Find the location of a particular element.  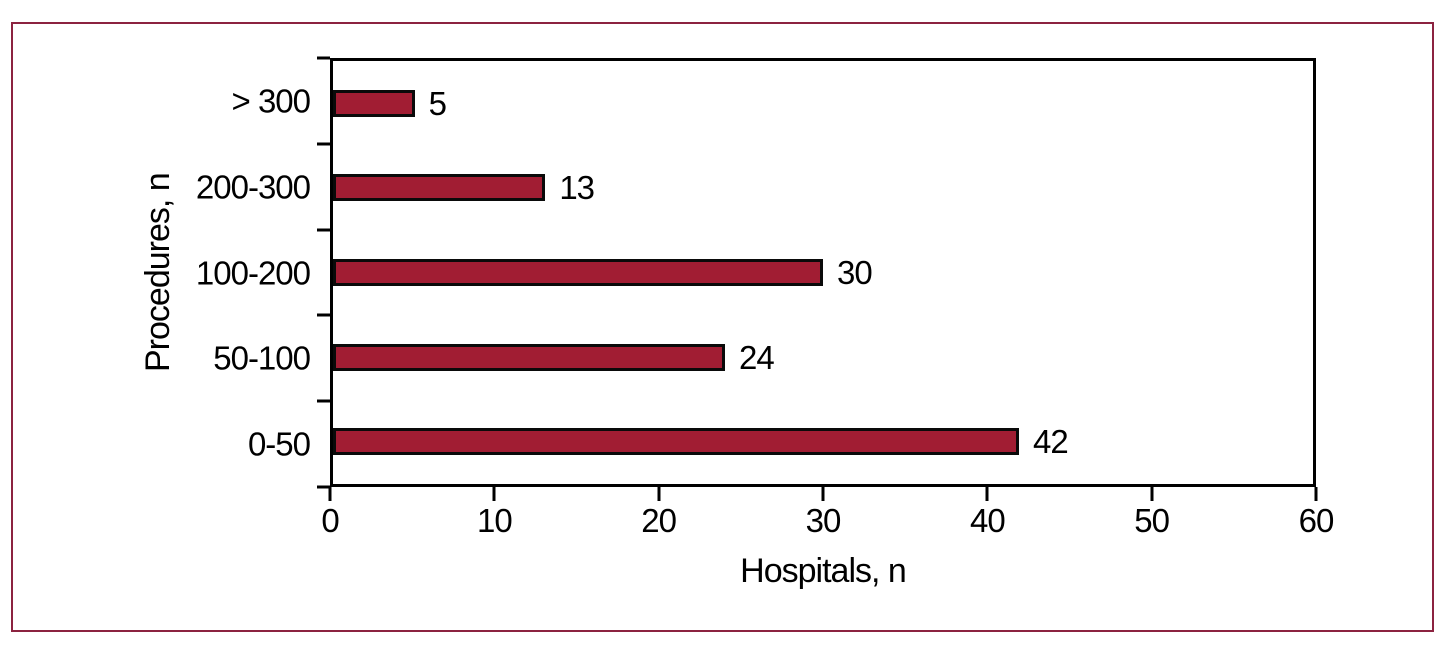

category-label: 0-50 is located at coordinates (279, 444).